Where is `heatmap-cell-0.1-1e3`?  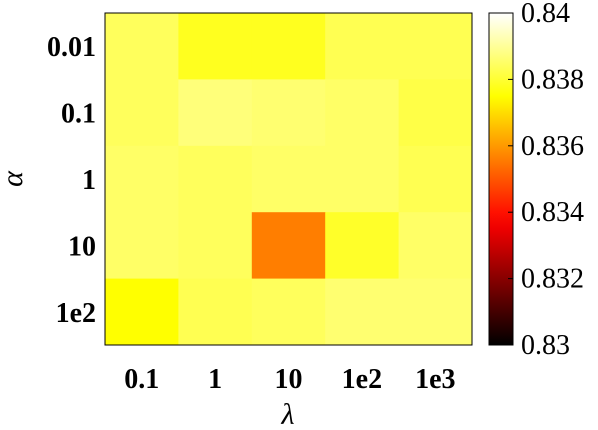 heatmap-cell-0.1-1e3 is located at coordinates (435, 113).